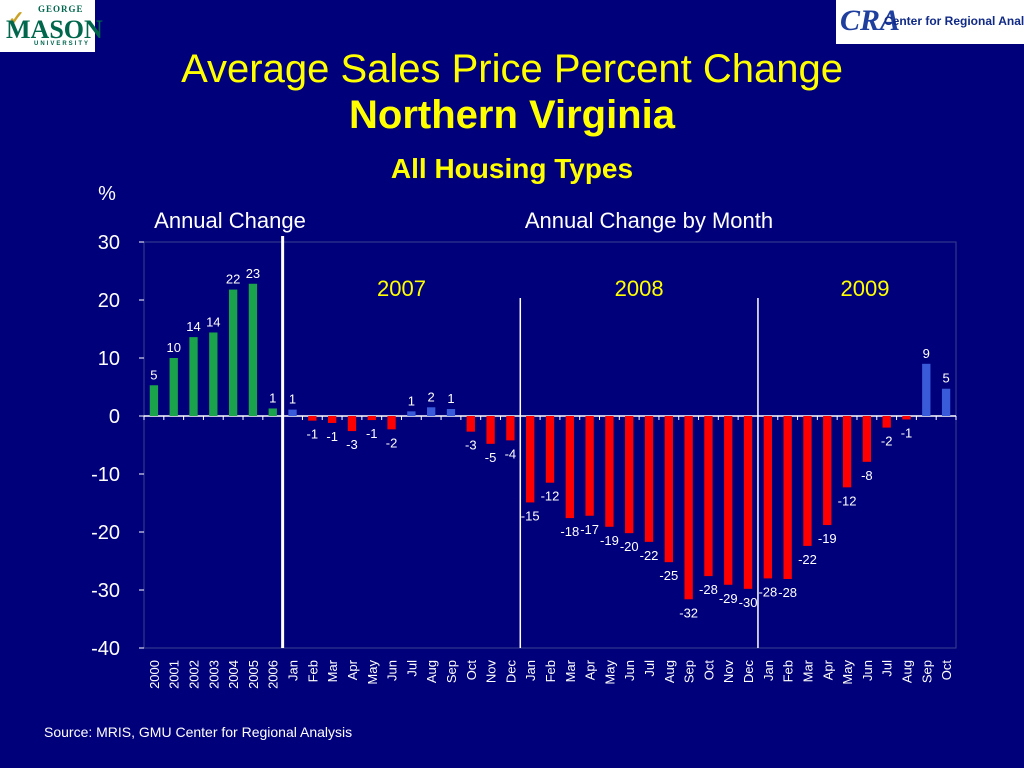 The image size is (1024, 768). What do you see at coordinates (273, 674) in the screenshot?
I see `x-category-label: 2006` at bounding box center [273, 674].